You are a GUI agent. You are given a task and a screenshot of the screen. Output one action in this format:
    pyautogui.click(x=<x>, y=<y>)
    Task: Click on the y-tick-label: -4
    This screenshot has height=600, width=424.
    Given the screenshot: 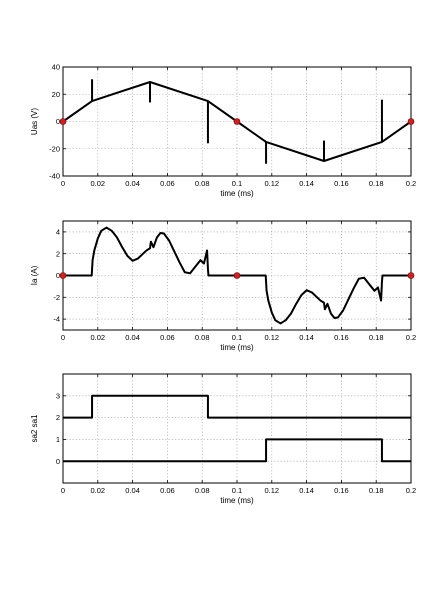 What is the action you would take?
    pyautogui.click(x=56, y=319)
    